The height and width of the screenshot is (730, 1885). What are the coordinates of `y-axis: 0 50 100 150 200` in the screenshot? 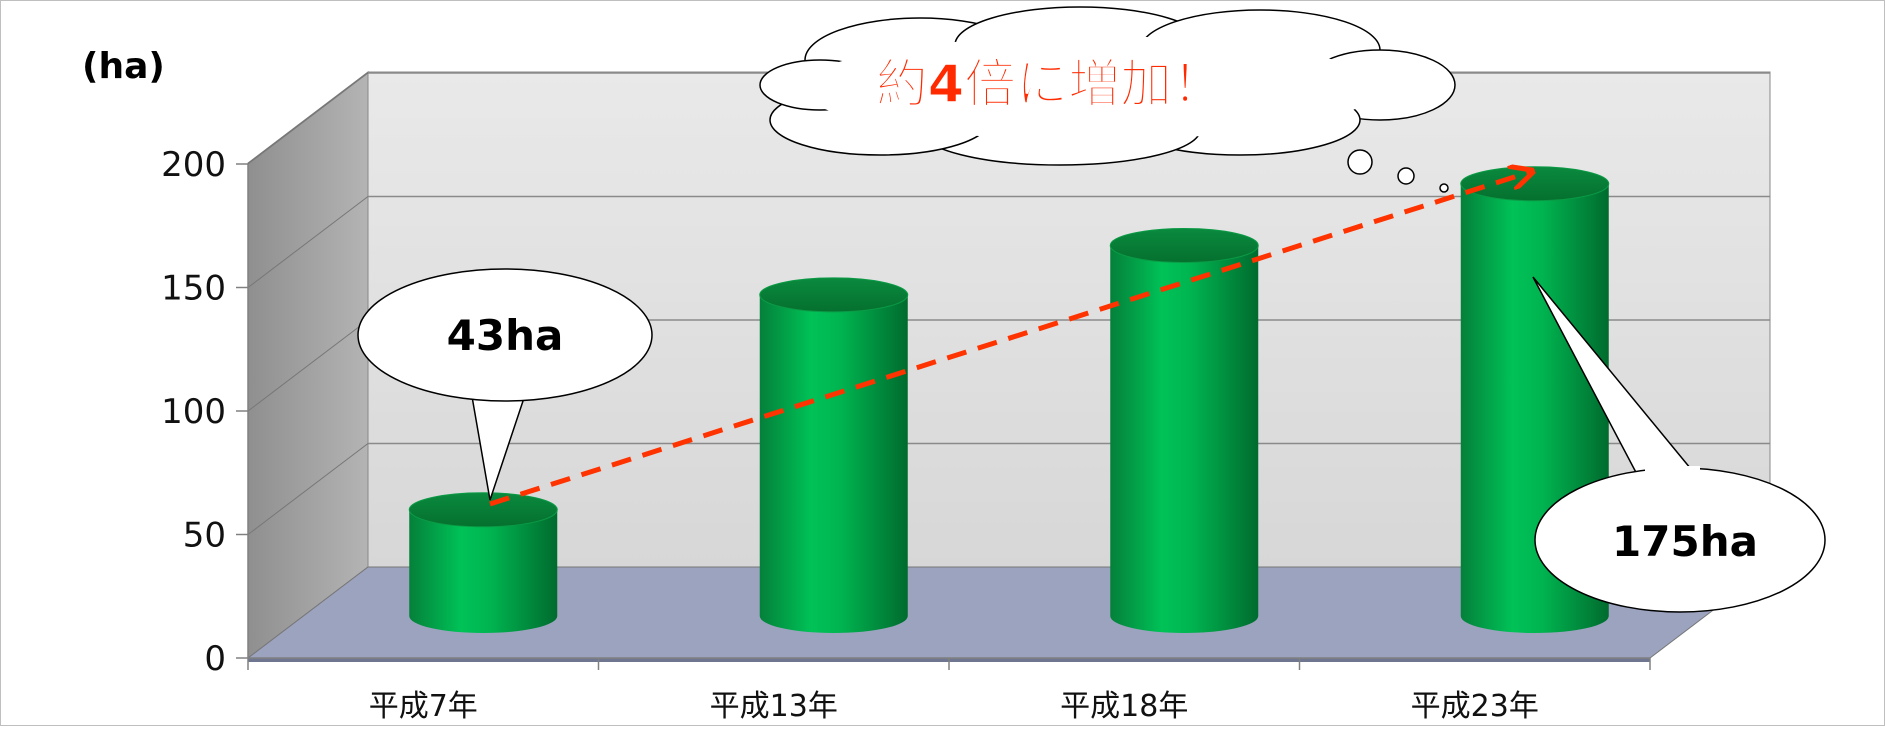 It's located at (205, 412).